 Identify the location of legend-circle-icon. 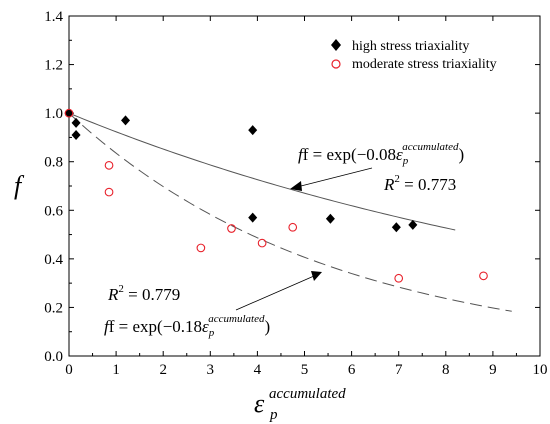
(336, 64).